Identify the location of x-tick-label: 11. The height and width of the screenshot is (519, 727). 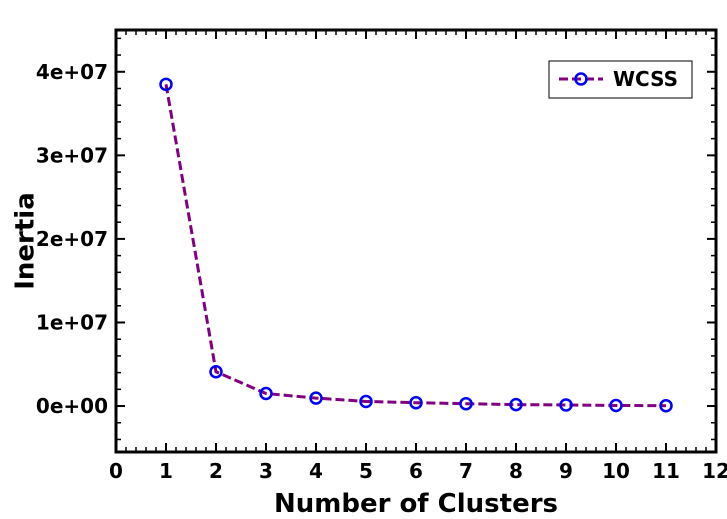
(666, 471).